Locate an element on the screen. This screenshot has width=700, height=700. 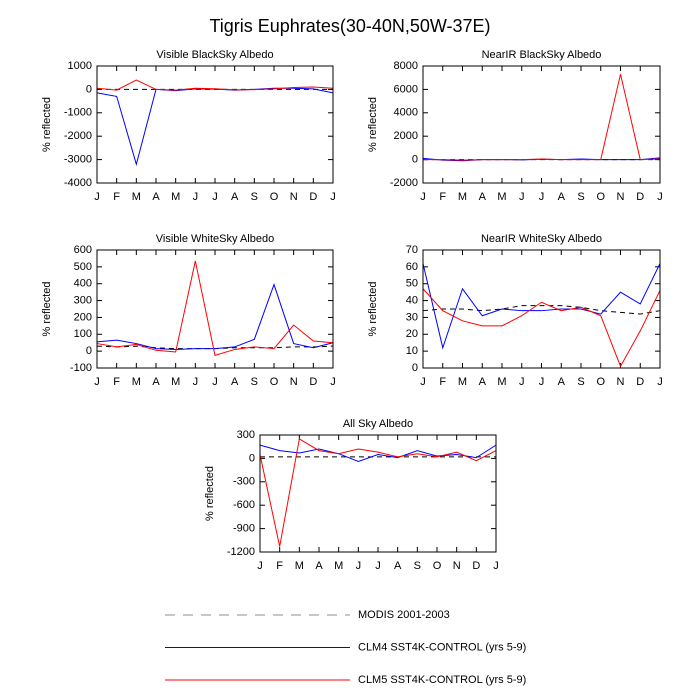
y-tick-label: 2000 is located at coordinates (406, 136).